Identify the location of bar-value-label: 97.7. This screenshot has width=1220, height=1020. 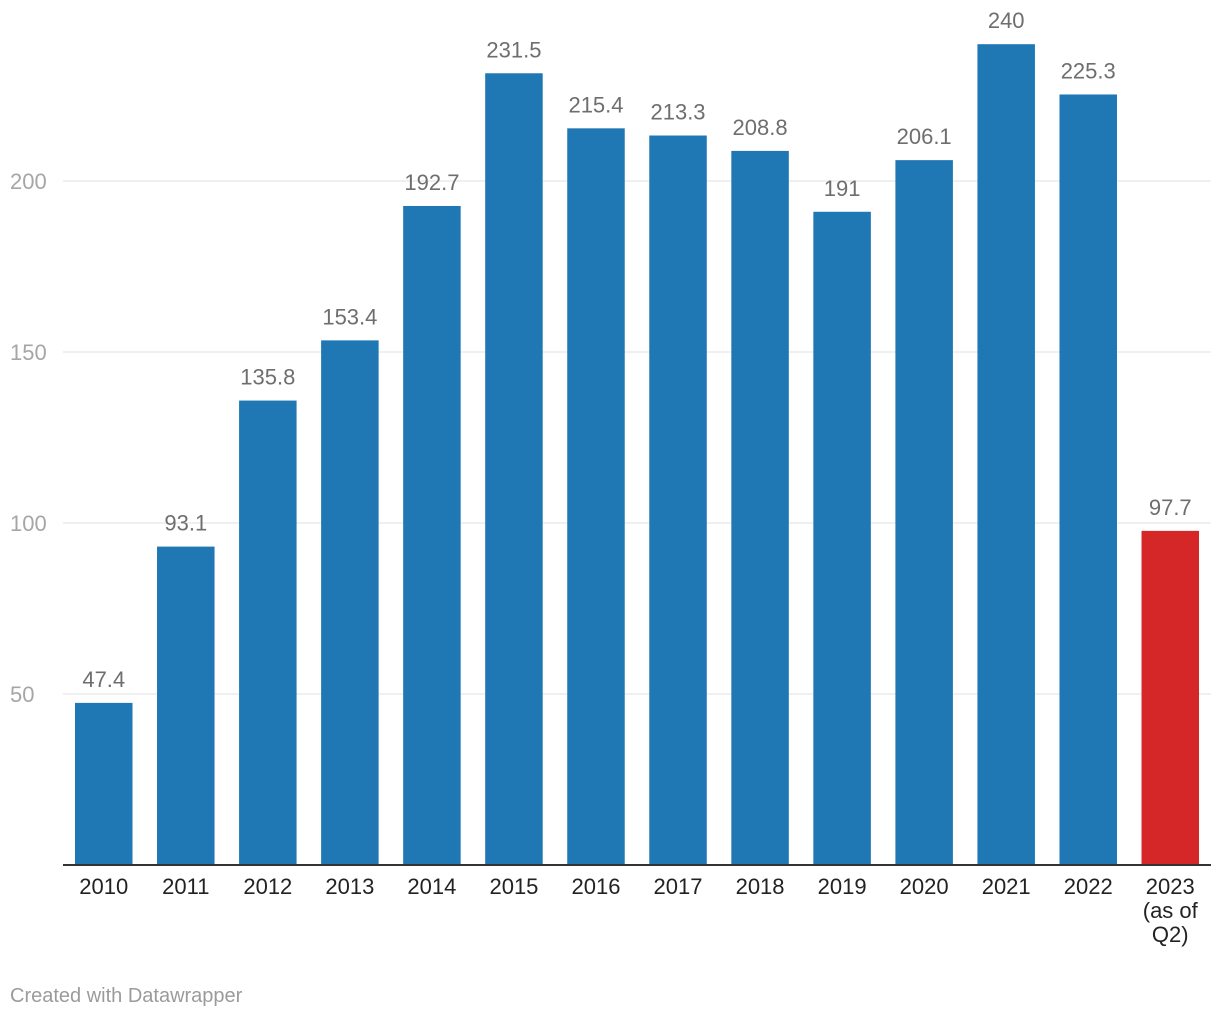
(1170, 507).